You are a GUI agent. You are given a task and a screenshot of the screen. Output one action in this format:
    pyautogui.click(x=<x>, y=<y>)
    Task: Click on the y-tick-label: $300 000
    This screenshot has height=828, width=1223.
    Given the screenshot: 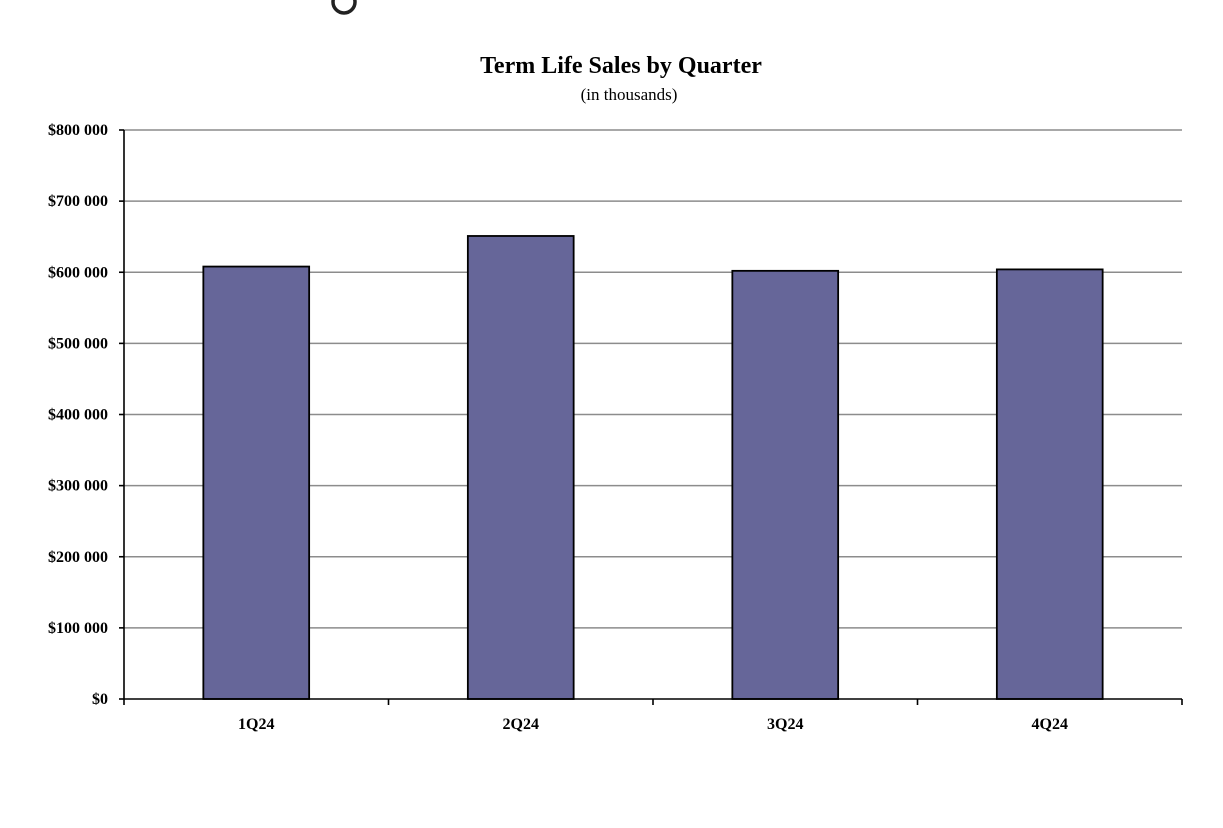 What is the action you would take?
    pyautogui.click(x=78, y=486)
    